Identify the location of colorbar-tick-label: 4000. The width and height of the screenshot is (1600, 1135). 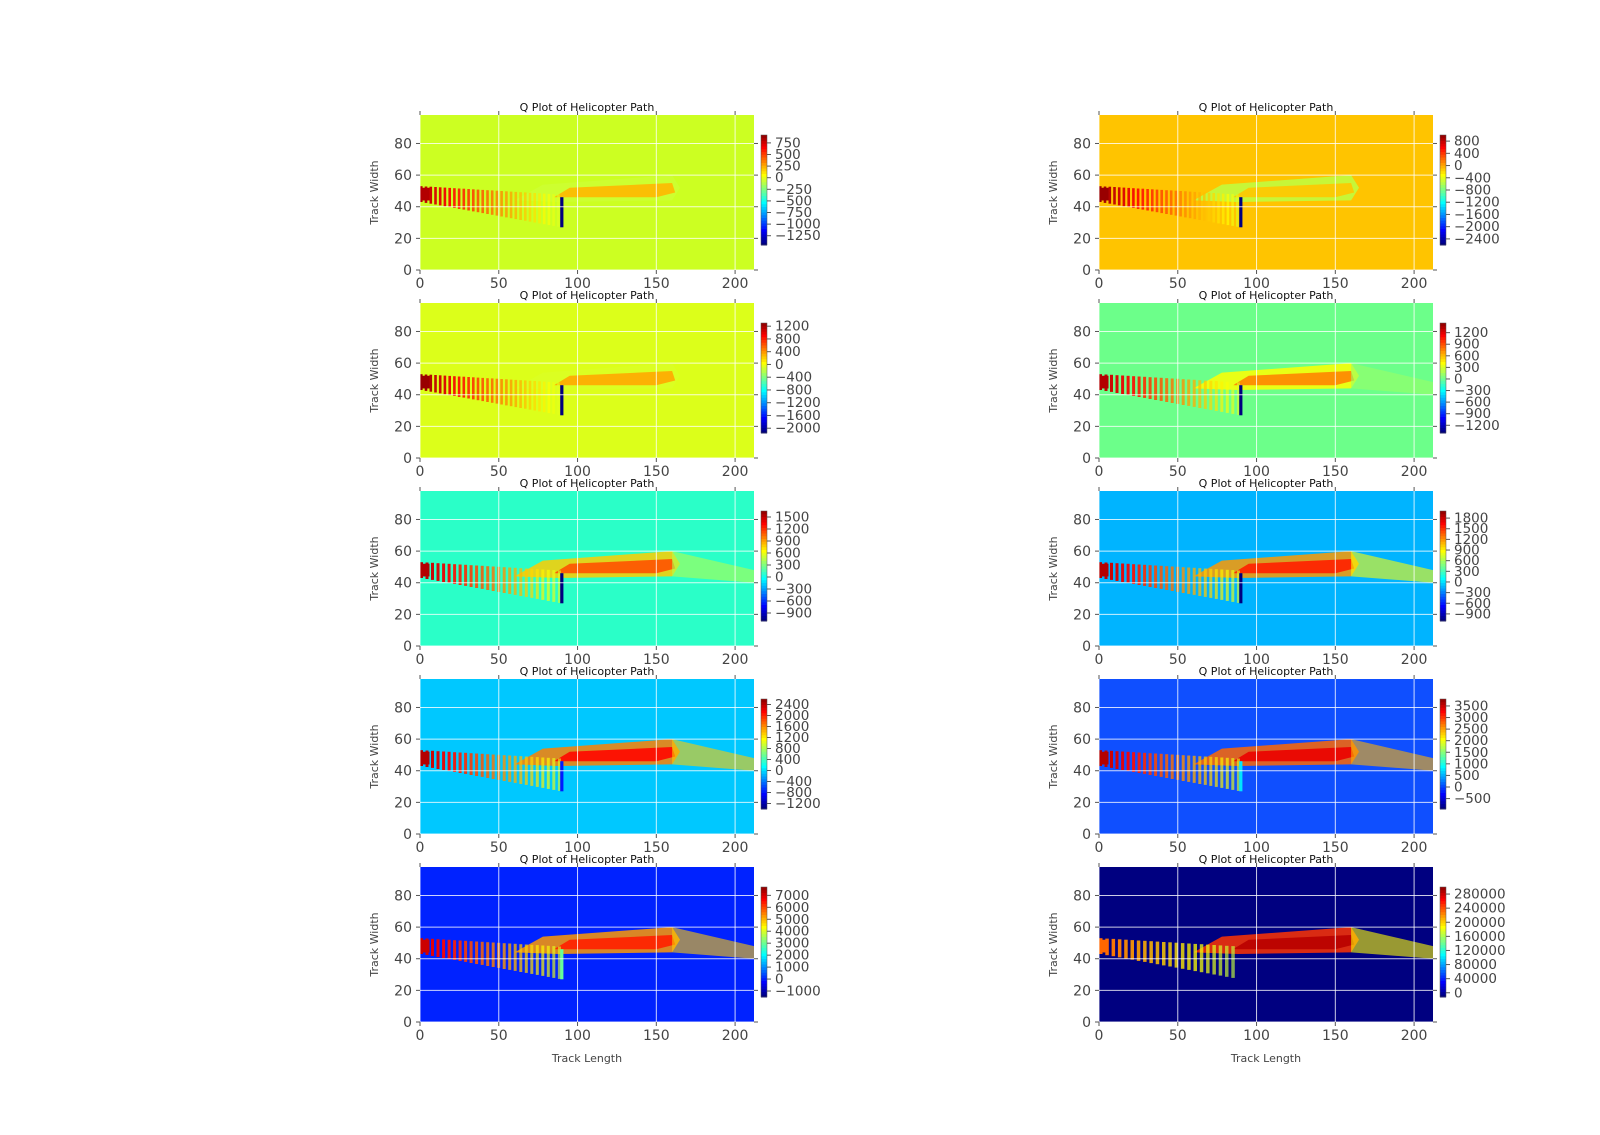
(792, 932).